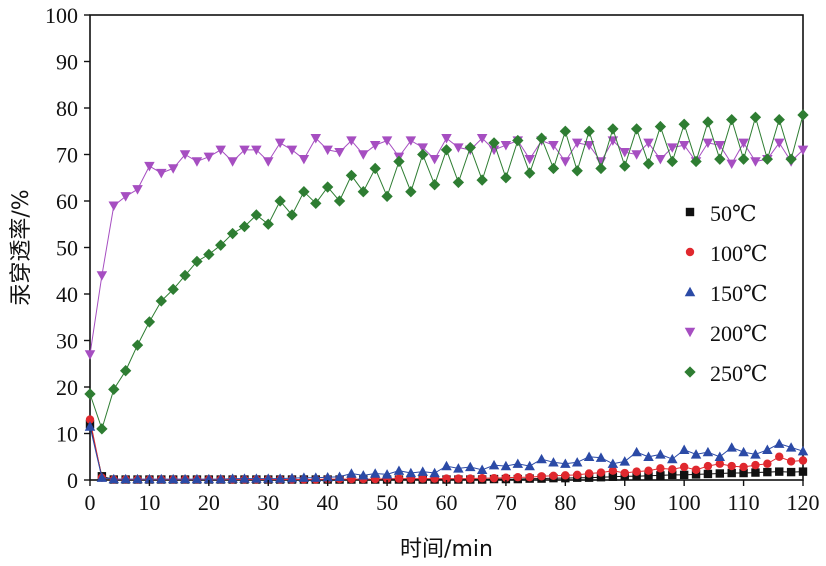 The image size is (826, 566). Describe the element at coordinates (803, 502) in the screenshot. I see `x-tick-label: 120` at that location.